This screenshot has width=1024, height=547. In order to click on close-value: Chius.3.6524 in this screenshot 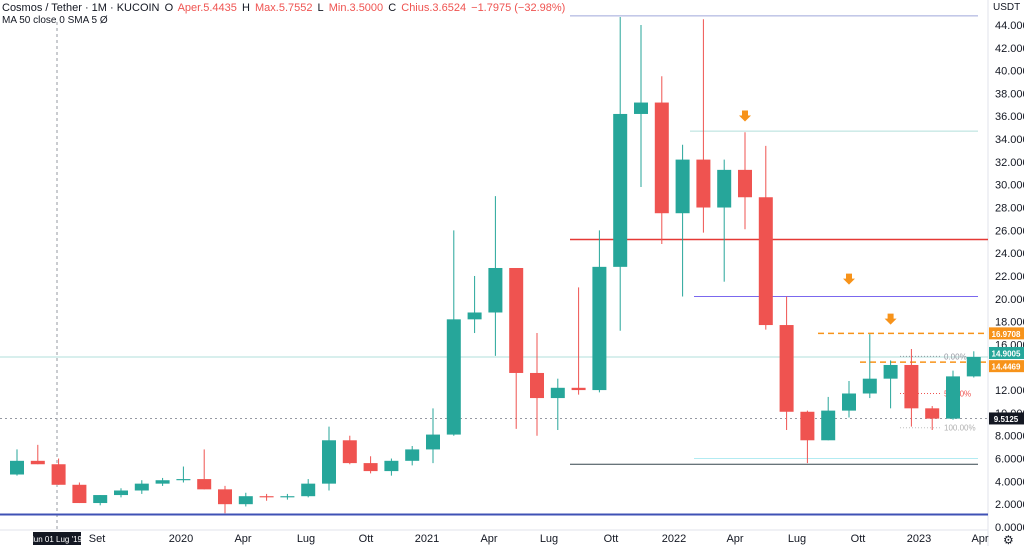, I will do `click(434, 8)`.